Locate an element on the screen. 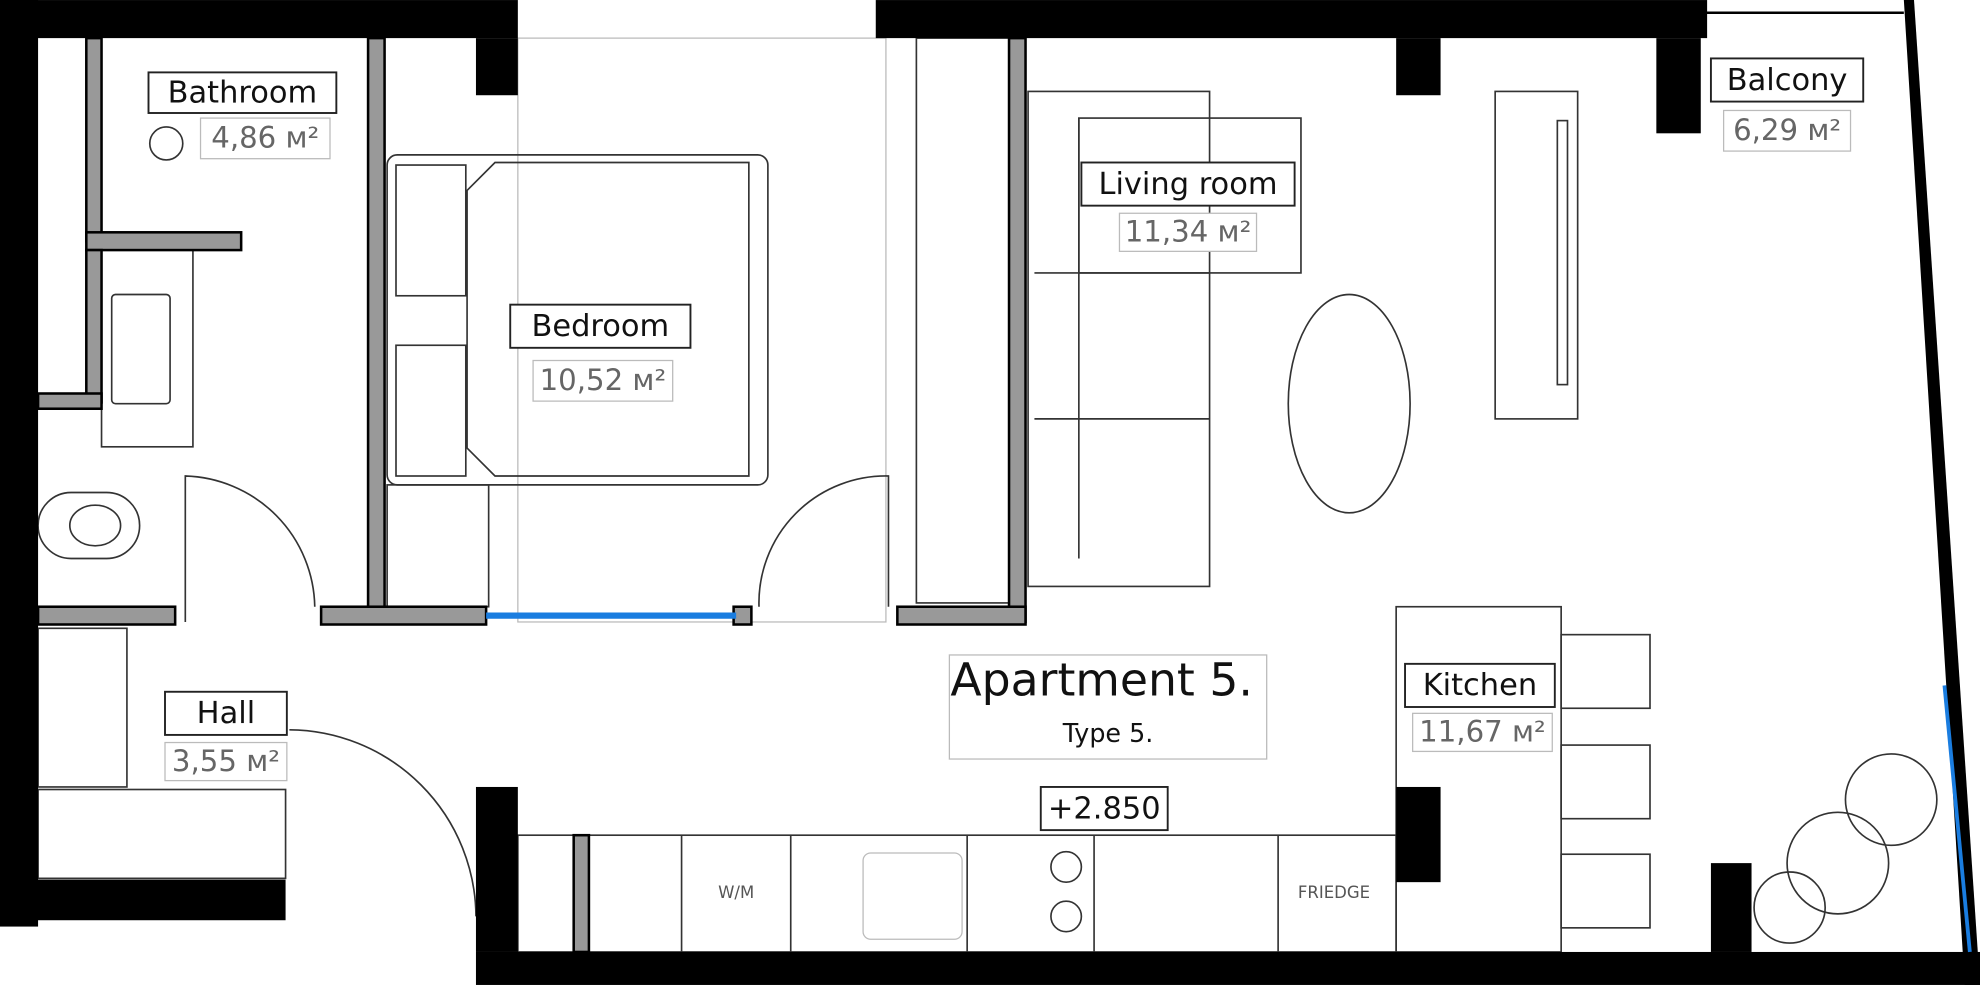 This screenshot has height=985, width=1980. appliance-label: FRIEDGE is located at coordinates (1334, 892).